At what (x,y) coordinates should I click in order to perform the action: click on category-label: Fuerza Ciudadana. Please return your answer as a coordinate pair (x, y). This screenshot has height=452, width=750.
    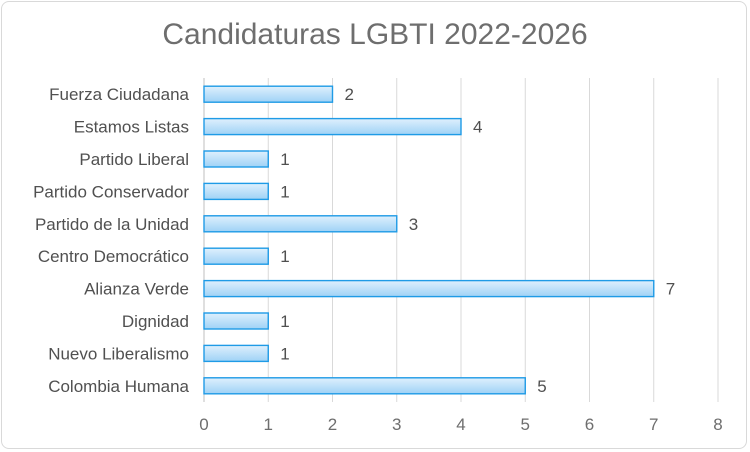
    Looking at the image, I should click on (119, 94).